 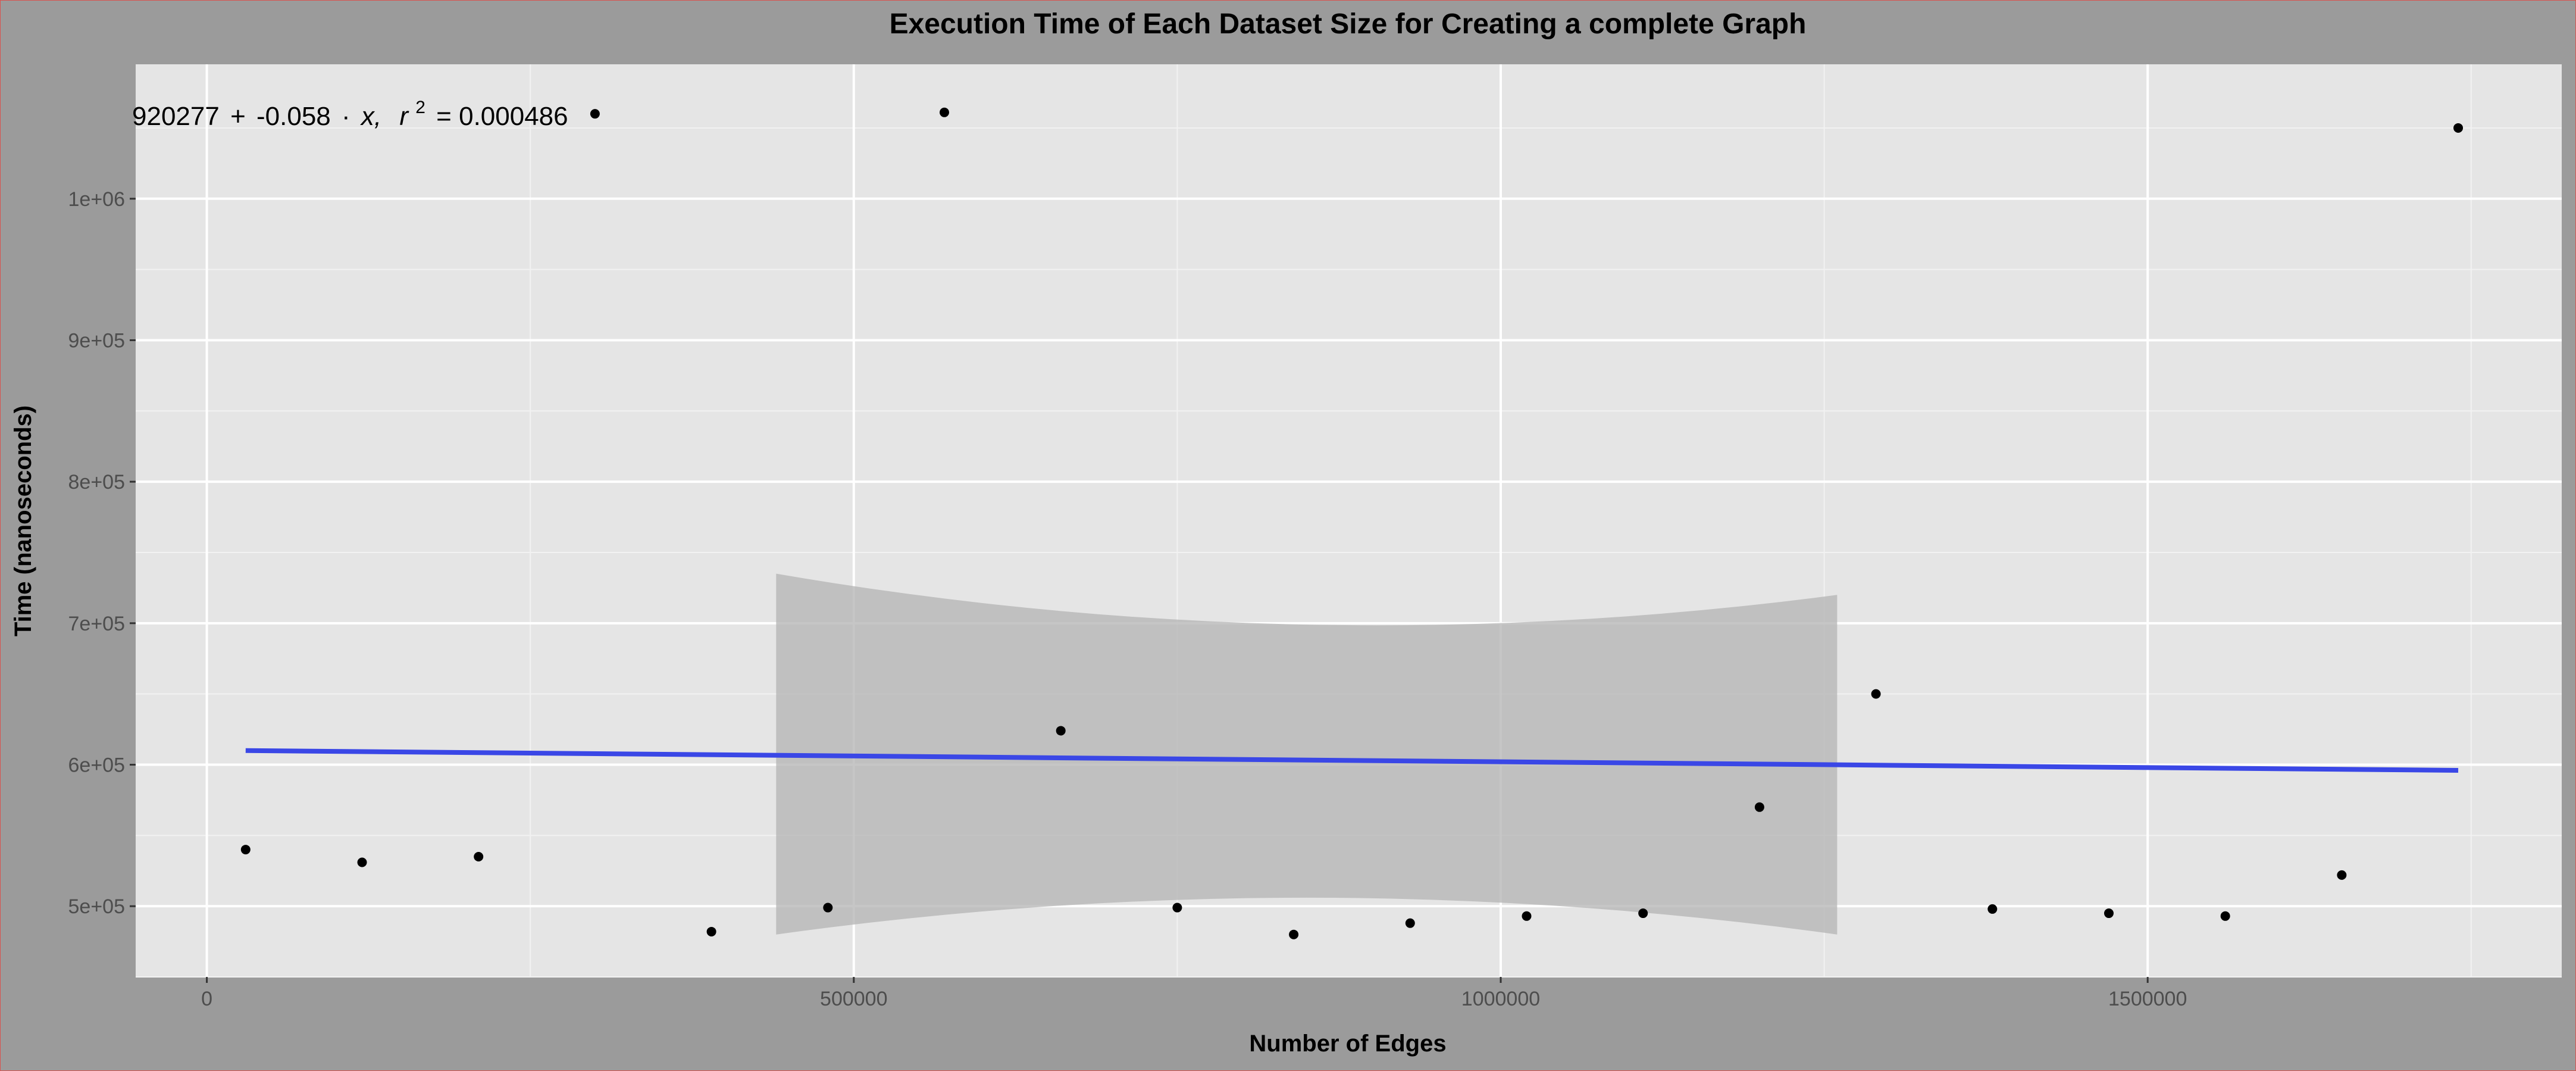 I want to click on x-tick-label: 0, so click(x=206, y=999).